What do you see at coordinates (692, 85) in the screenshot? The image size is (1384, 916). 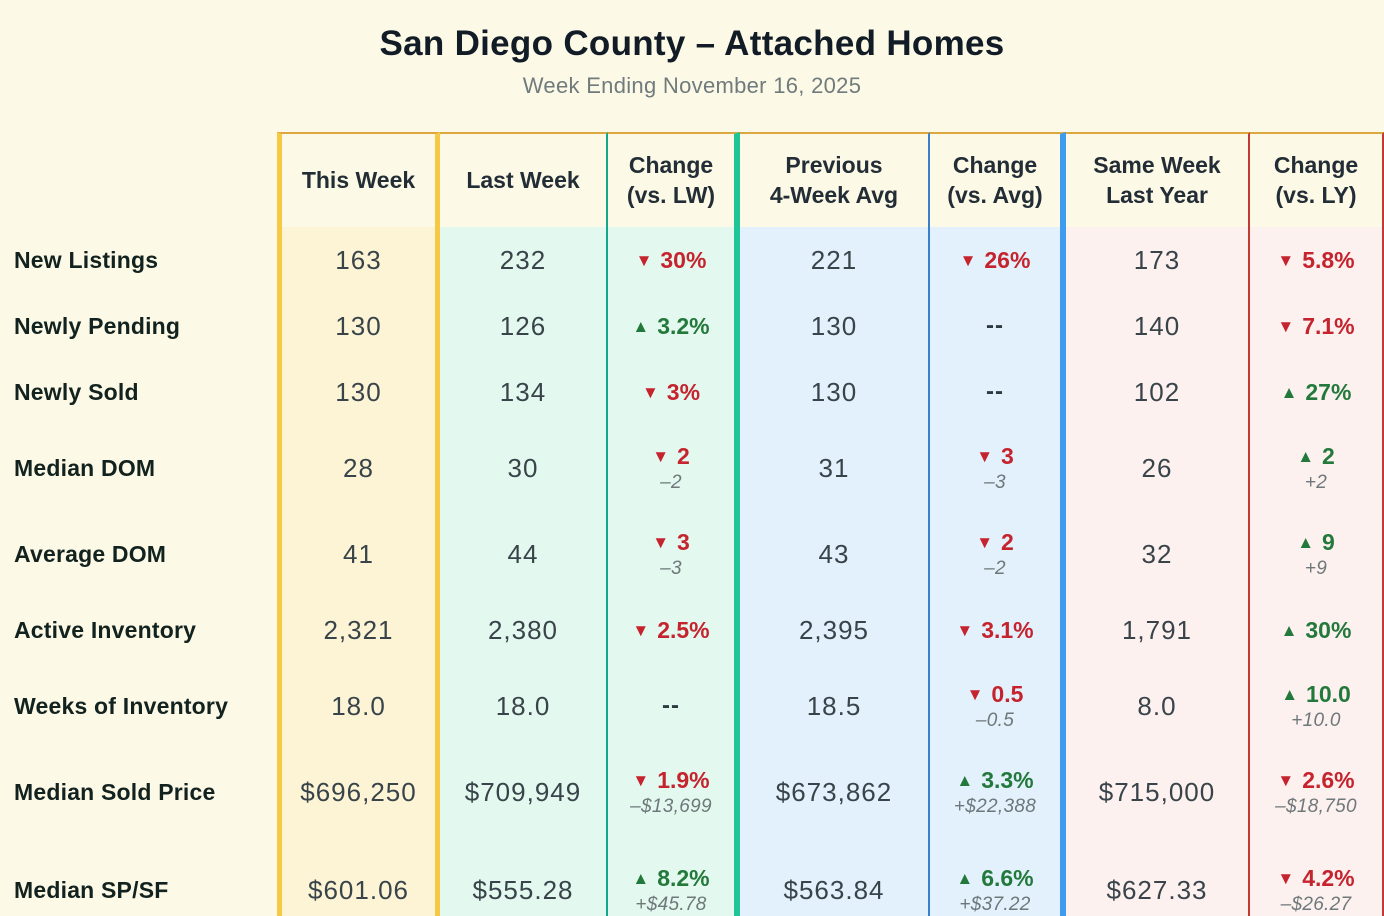 I see `page-subtitle: Week Ending November 16, 2025` at bounding box center [692, 85].